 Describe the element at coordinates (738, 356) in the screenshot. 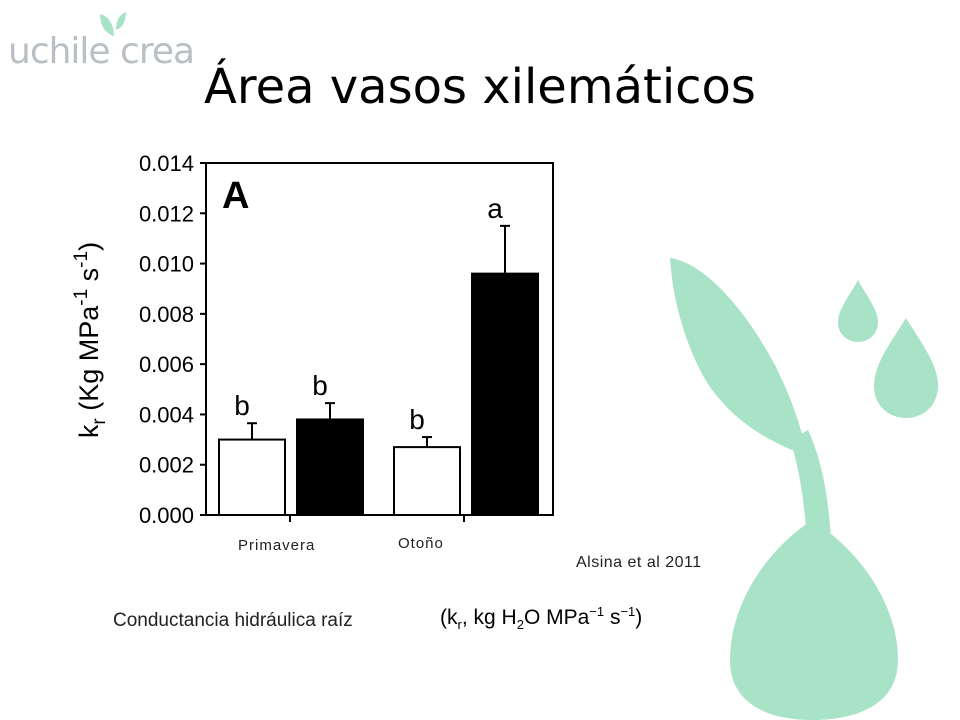

I see `leaf-icon` at that location.